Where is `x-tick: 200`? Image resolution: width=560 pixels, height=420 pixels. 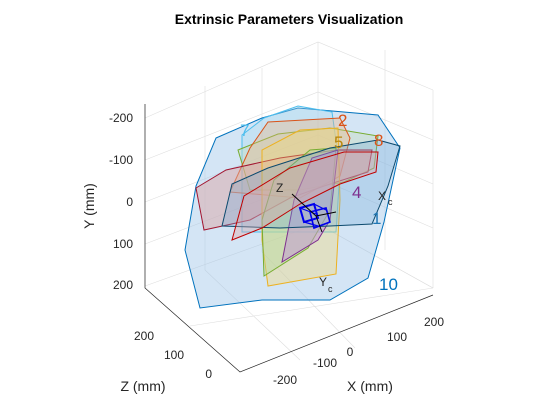 x-tick: 200 is located at coordinates (434, 322).